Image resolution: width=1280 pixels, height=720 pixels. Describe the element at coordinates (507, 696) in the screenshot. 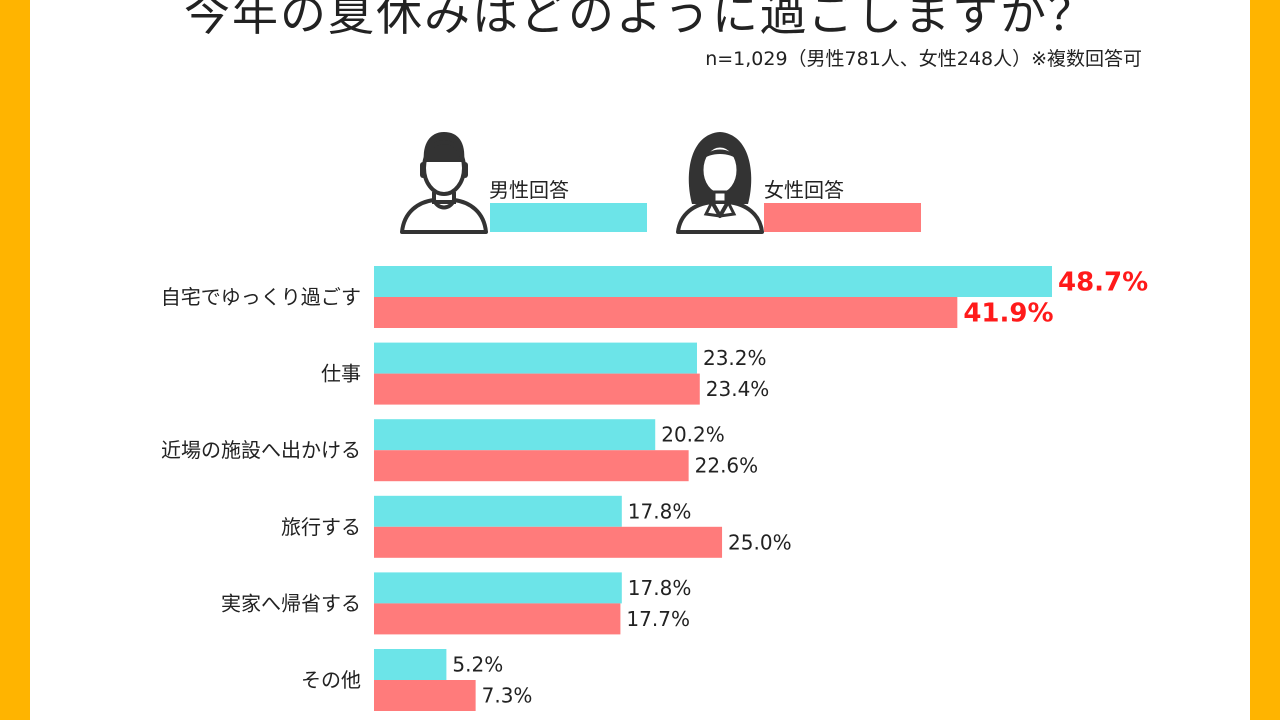

I see `value-label-female: 7.3%` at that location.